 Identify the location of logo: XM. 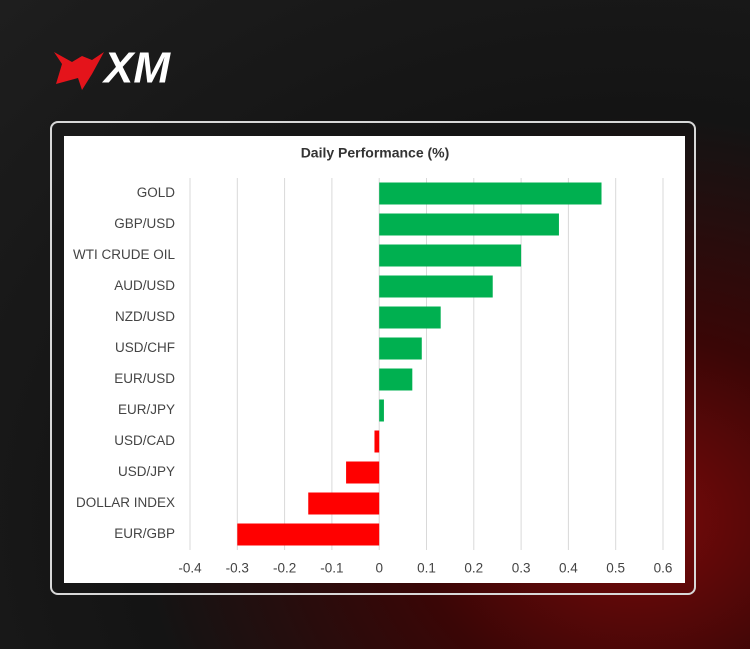
(112, 68).